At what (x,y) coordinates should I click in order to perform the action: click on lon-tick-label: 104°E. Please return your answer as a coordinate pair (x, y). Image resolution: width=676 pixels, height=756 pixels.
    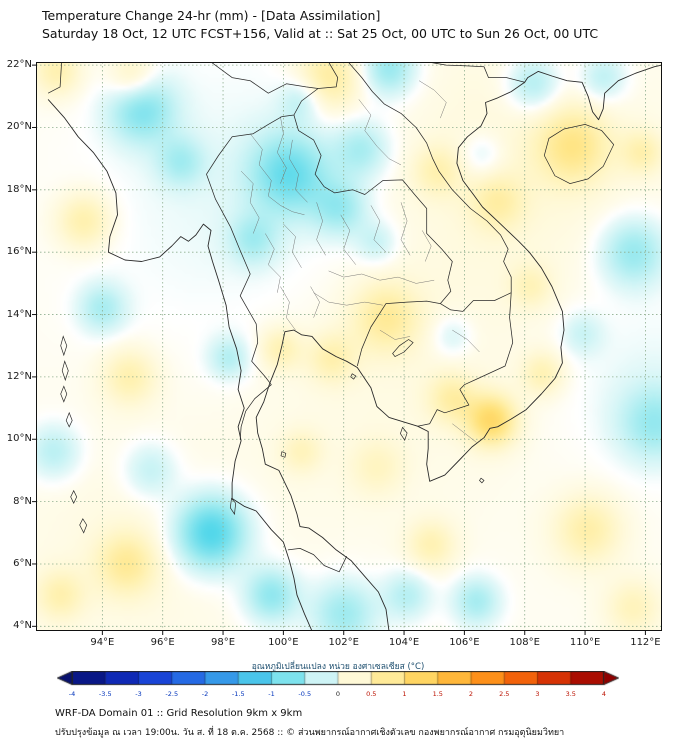
    Looking at the image, I should click on (404, 642).